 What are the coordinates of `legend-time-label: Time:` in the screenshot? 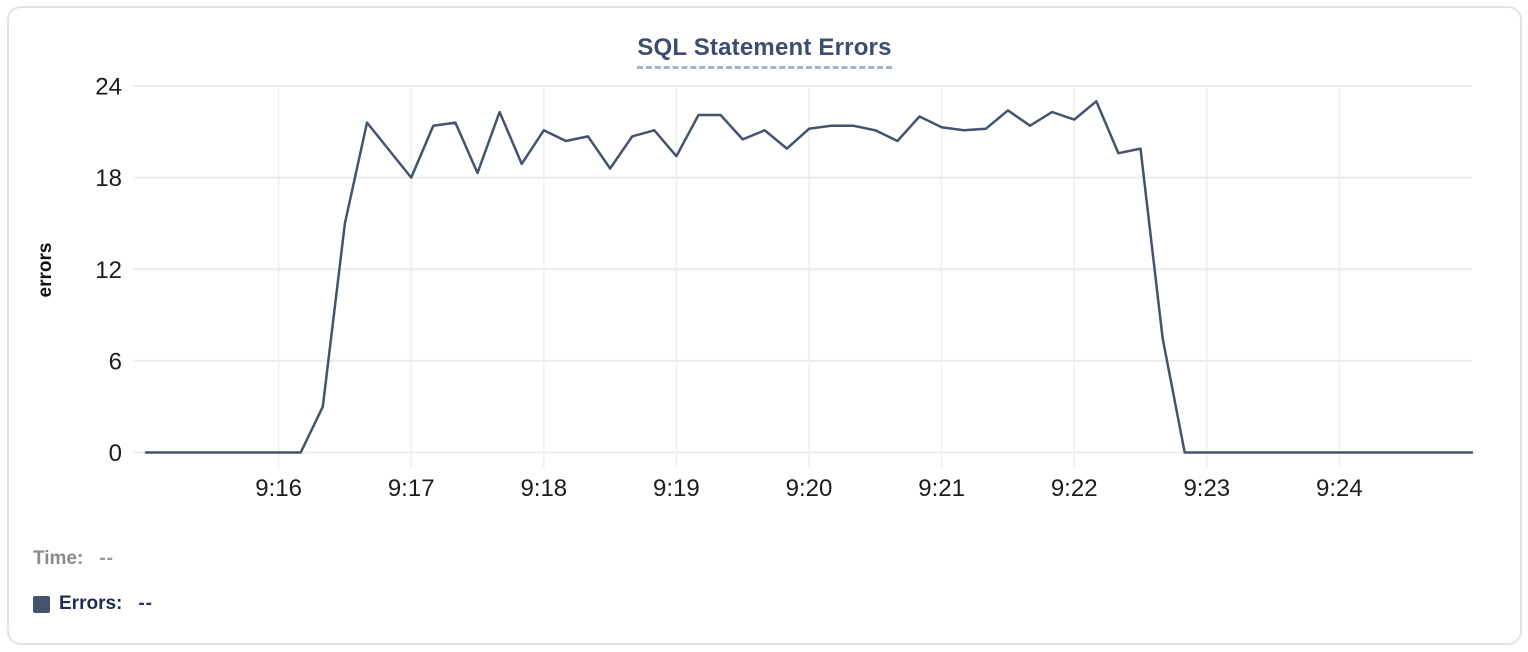 It's located at (58, 558).